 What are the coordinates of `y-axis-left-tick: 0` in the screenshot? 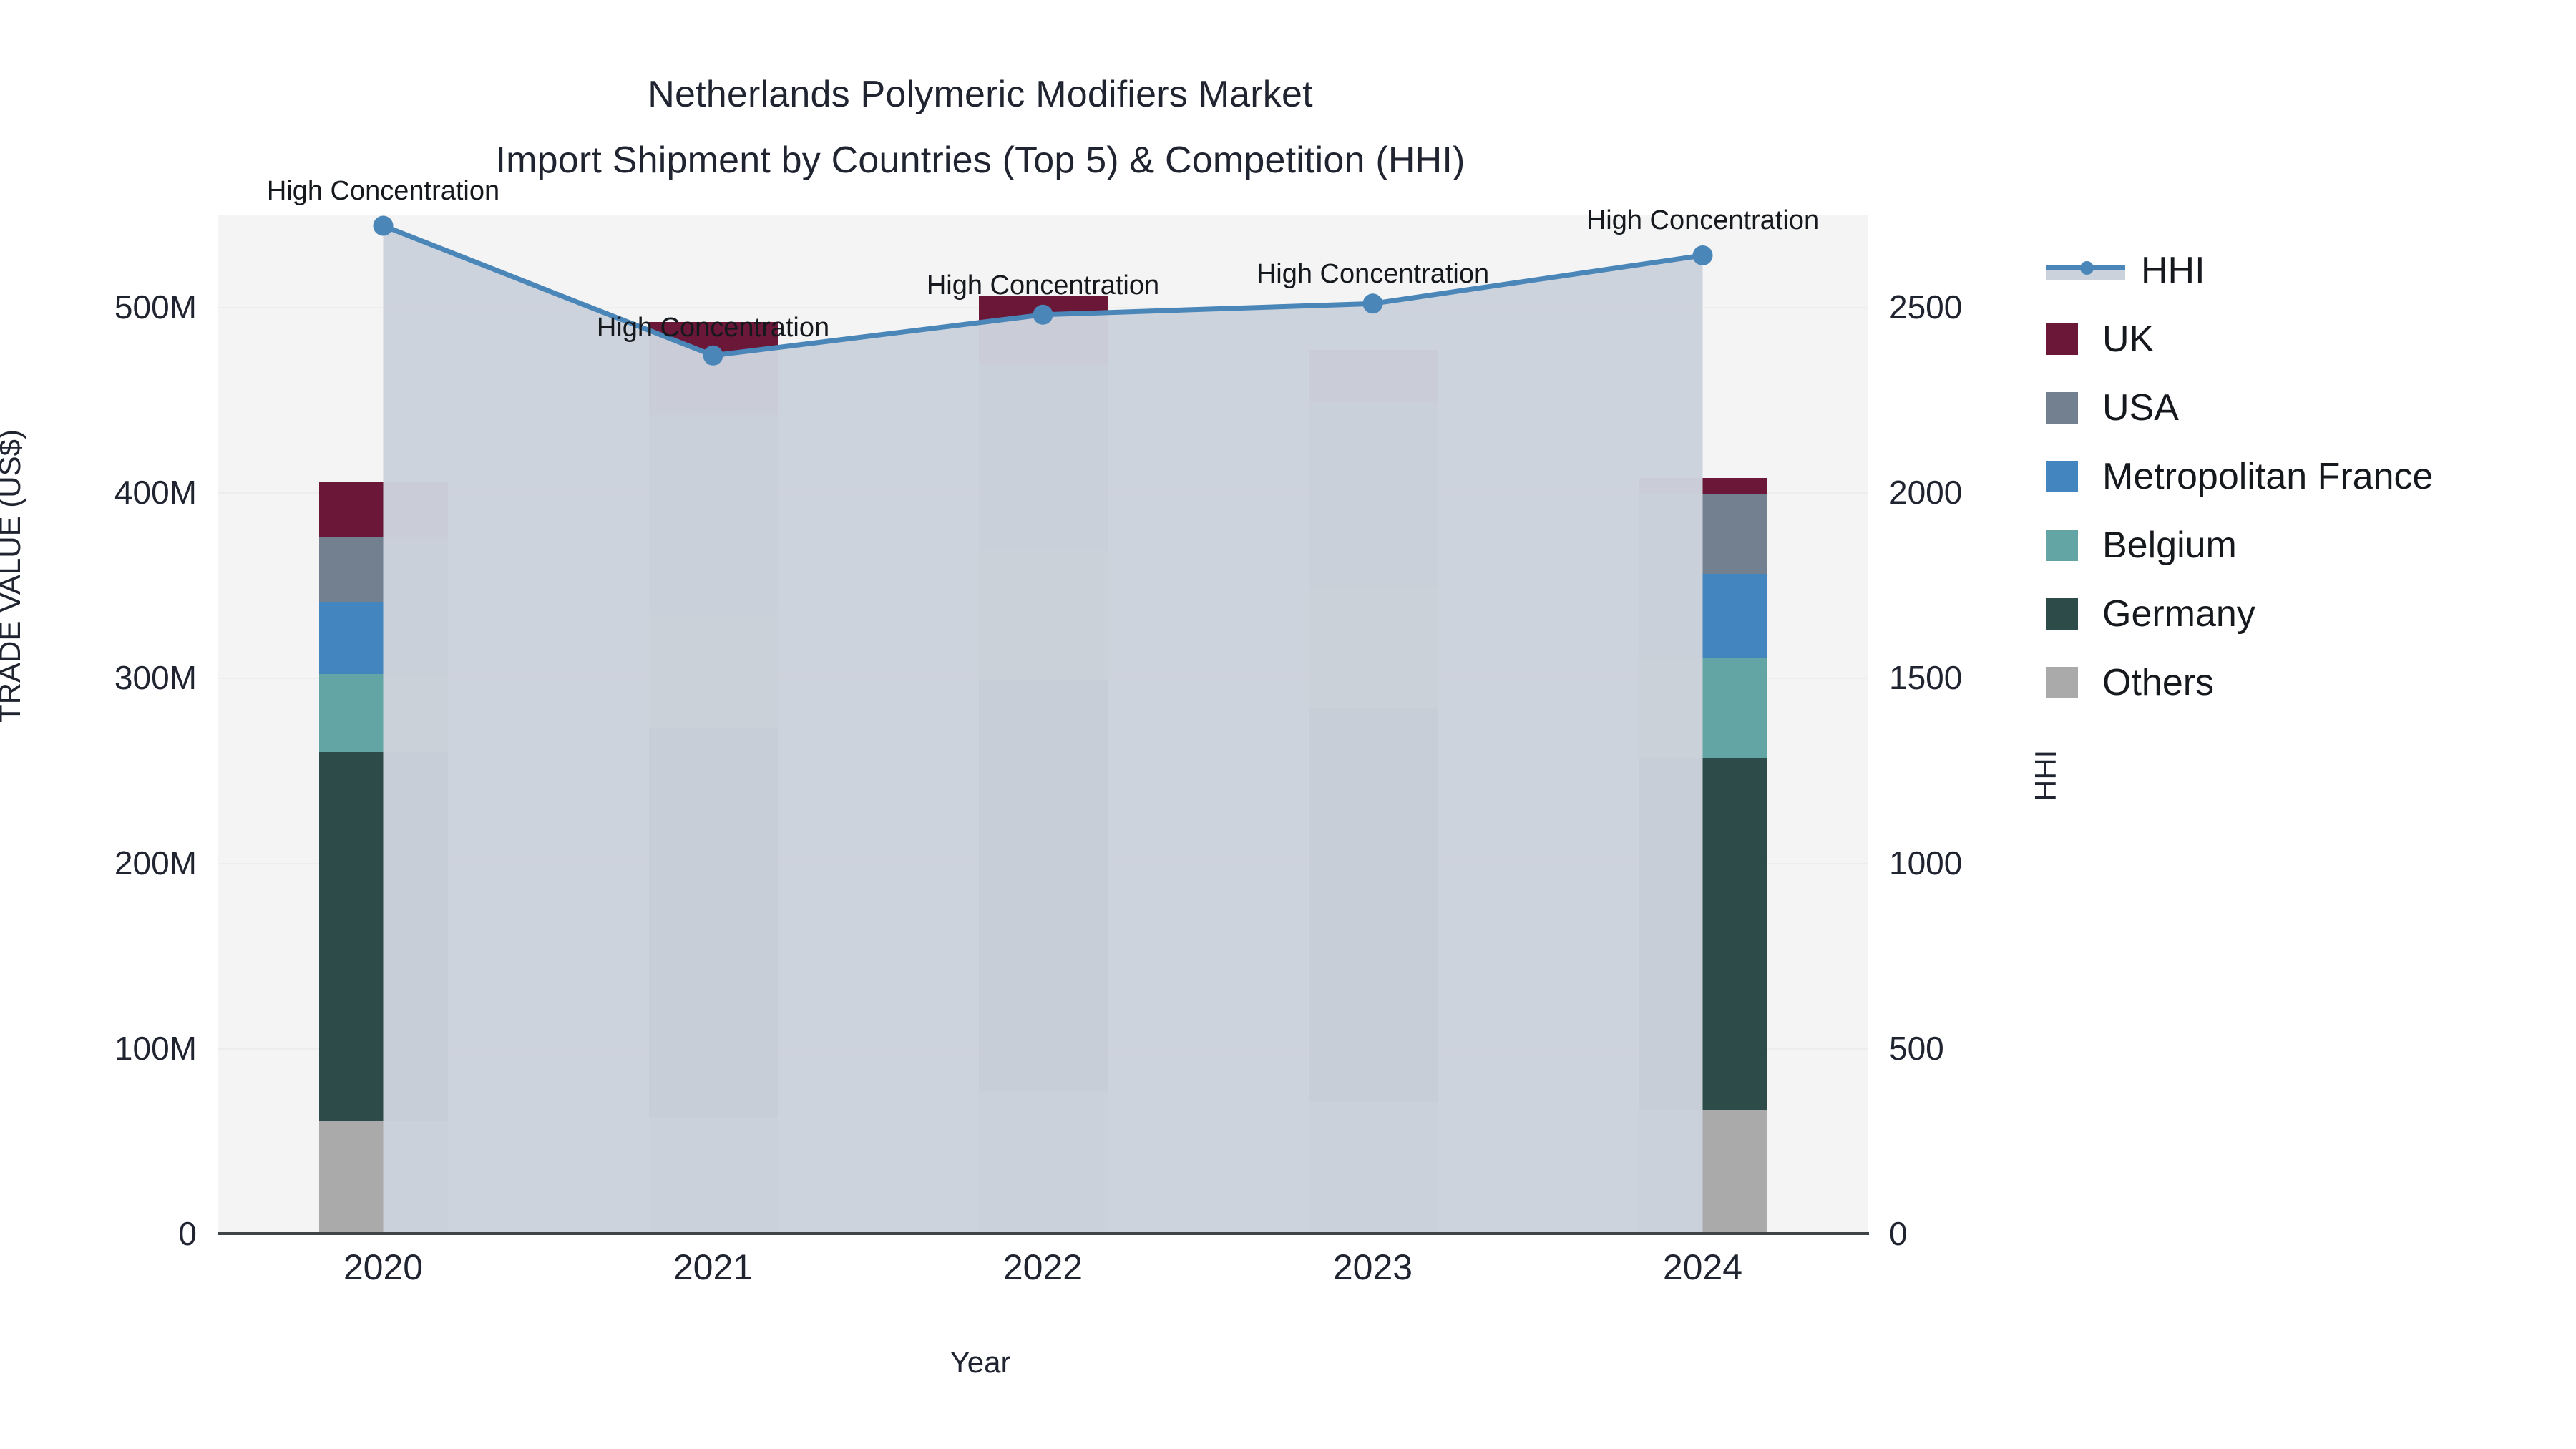 It's located at (187, 1233).